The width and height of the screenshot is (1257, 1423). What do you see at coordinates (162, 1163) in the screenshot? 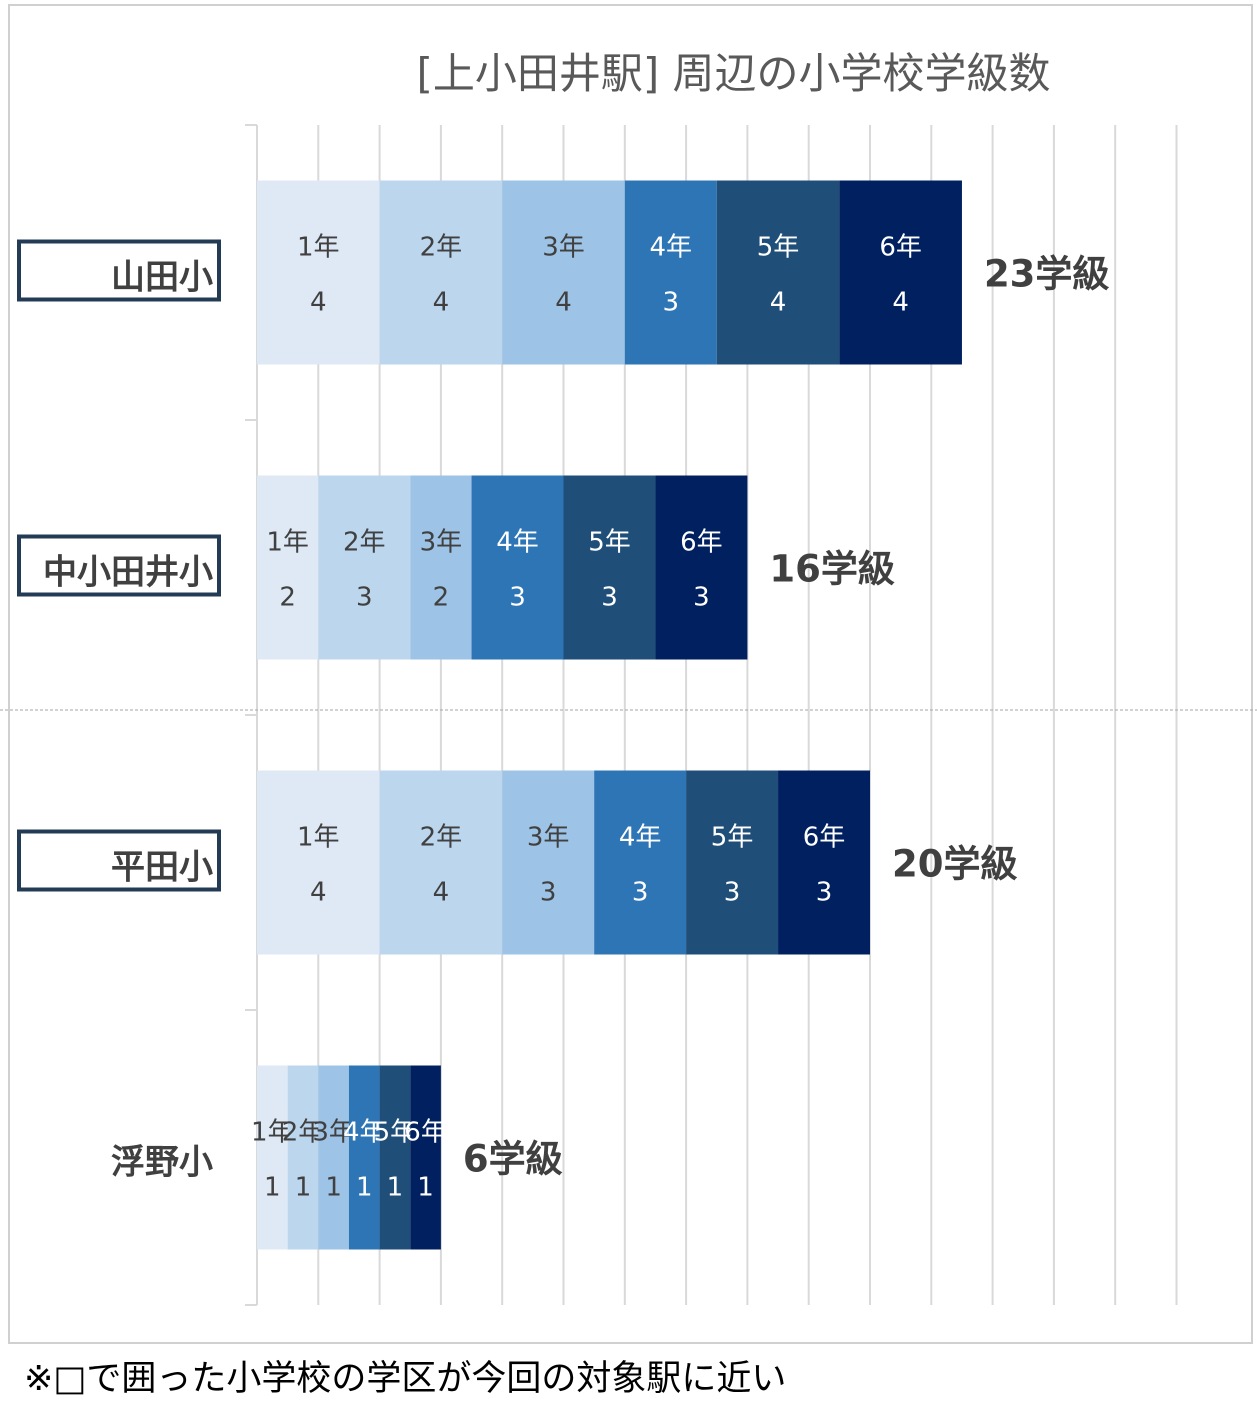
I see `category-label: 浮野小` at bounding box center [162, 1163].